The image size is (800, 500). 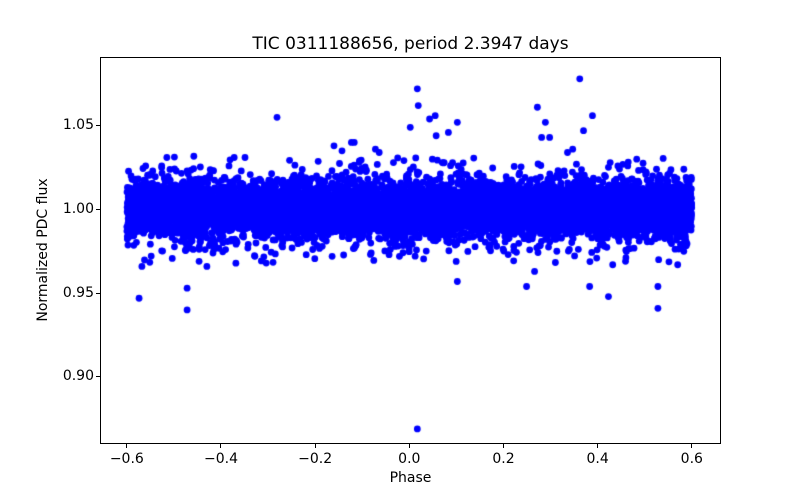 I want to click on y-tick-label: 1.00, so click(x=78, y=208).